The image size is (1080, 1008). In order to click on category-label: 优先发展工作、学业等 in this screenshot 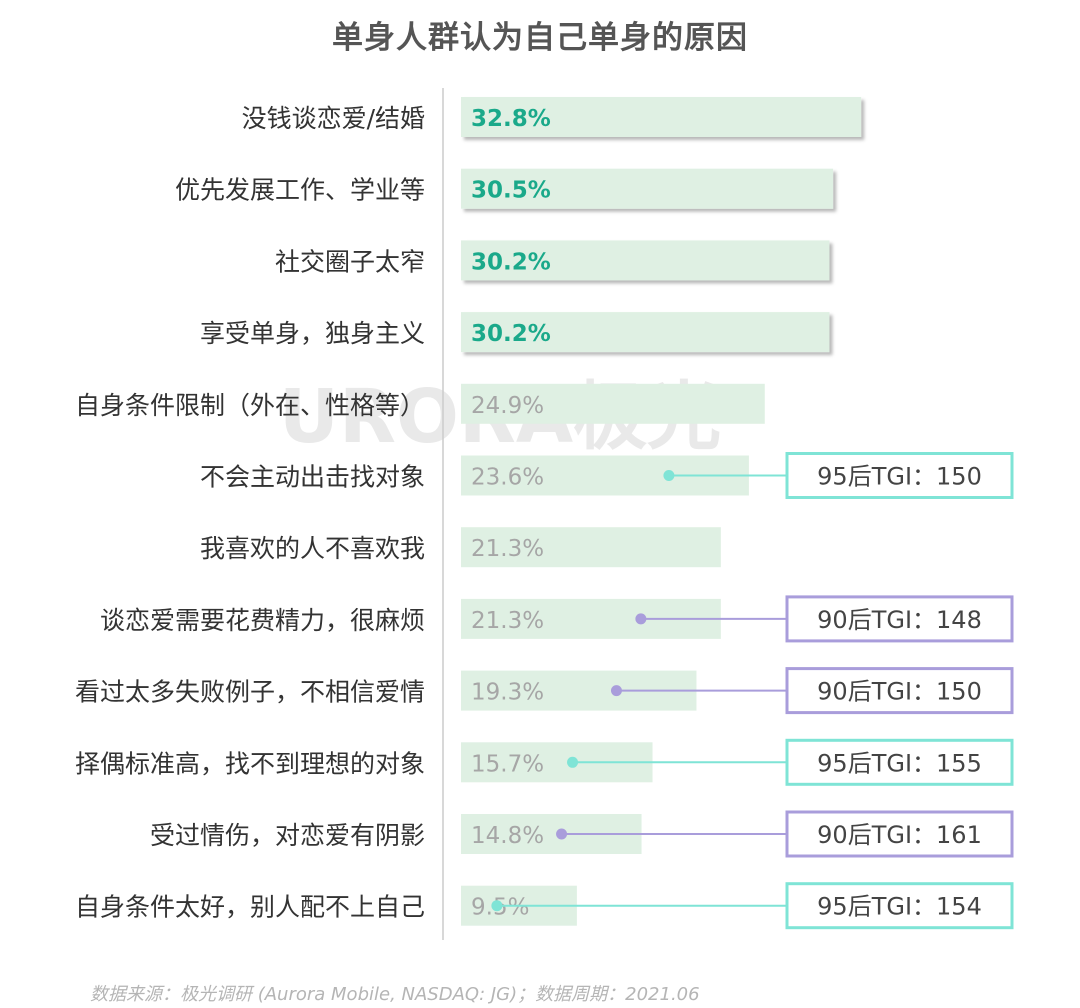, I will do `click(300, 190)`.